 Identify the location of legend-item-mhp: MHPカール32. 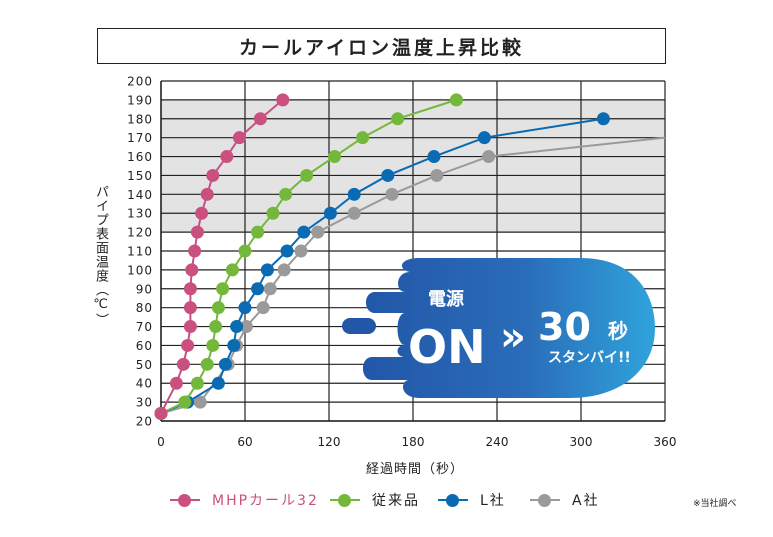
(244, 500).